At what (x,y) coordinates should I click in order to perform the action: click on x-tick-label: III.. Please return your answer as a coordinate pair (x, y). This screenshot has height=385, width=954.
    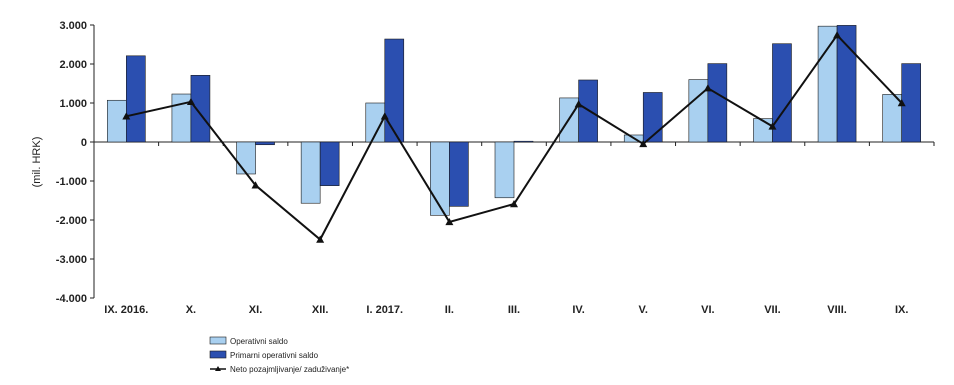
    Looking at the image, I should click on (514, 310).